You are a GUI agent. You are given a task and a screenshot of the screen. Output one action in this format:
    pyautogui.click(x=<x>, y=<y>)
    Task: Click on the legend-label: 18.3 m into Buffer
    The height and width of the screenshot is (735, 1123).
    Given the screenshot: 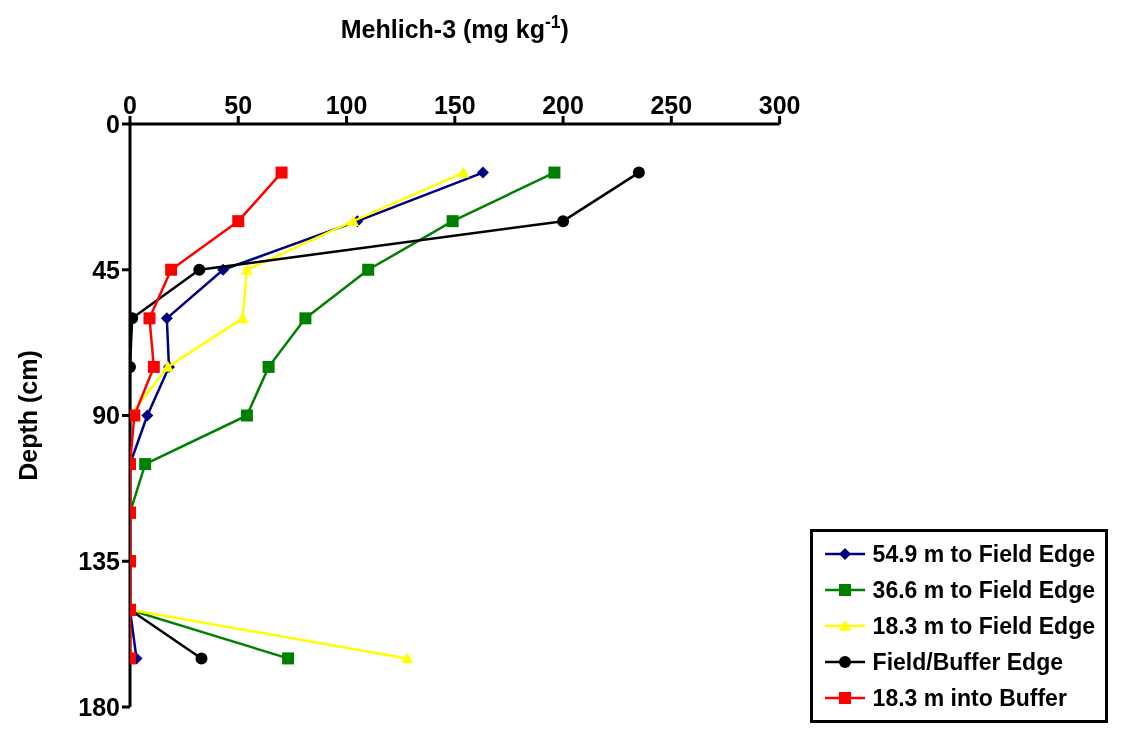 What is the action you would take?
    pyautogui.click(x=969, y=698)
    